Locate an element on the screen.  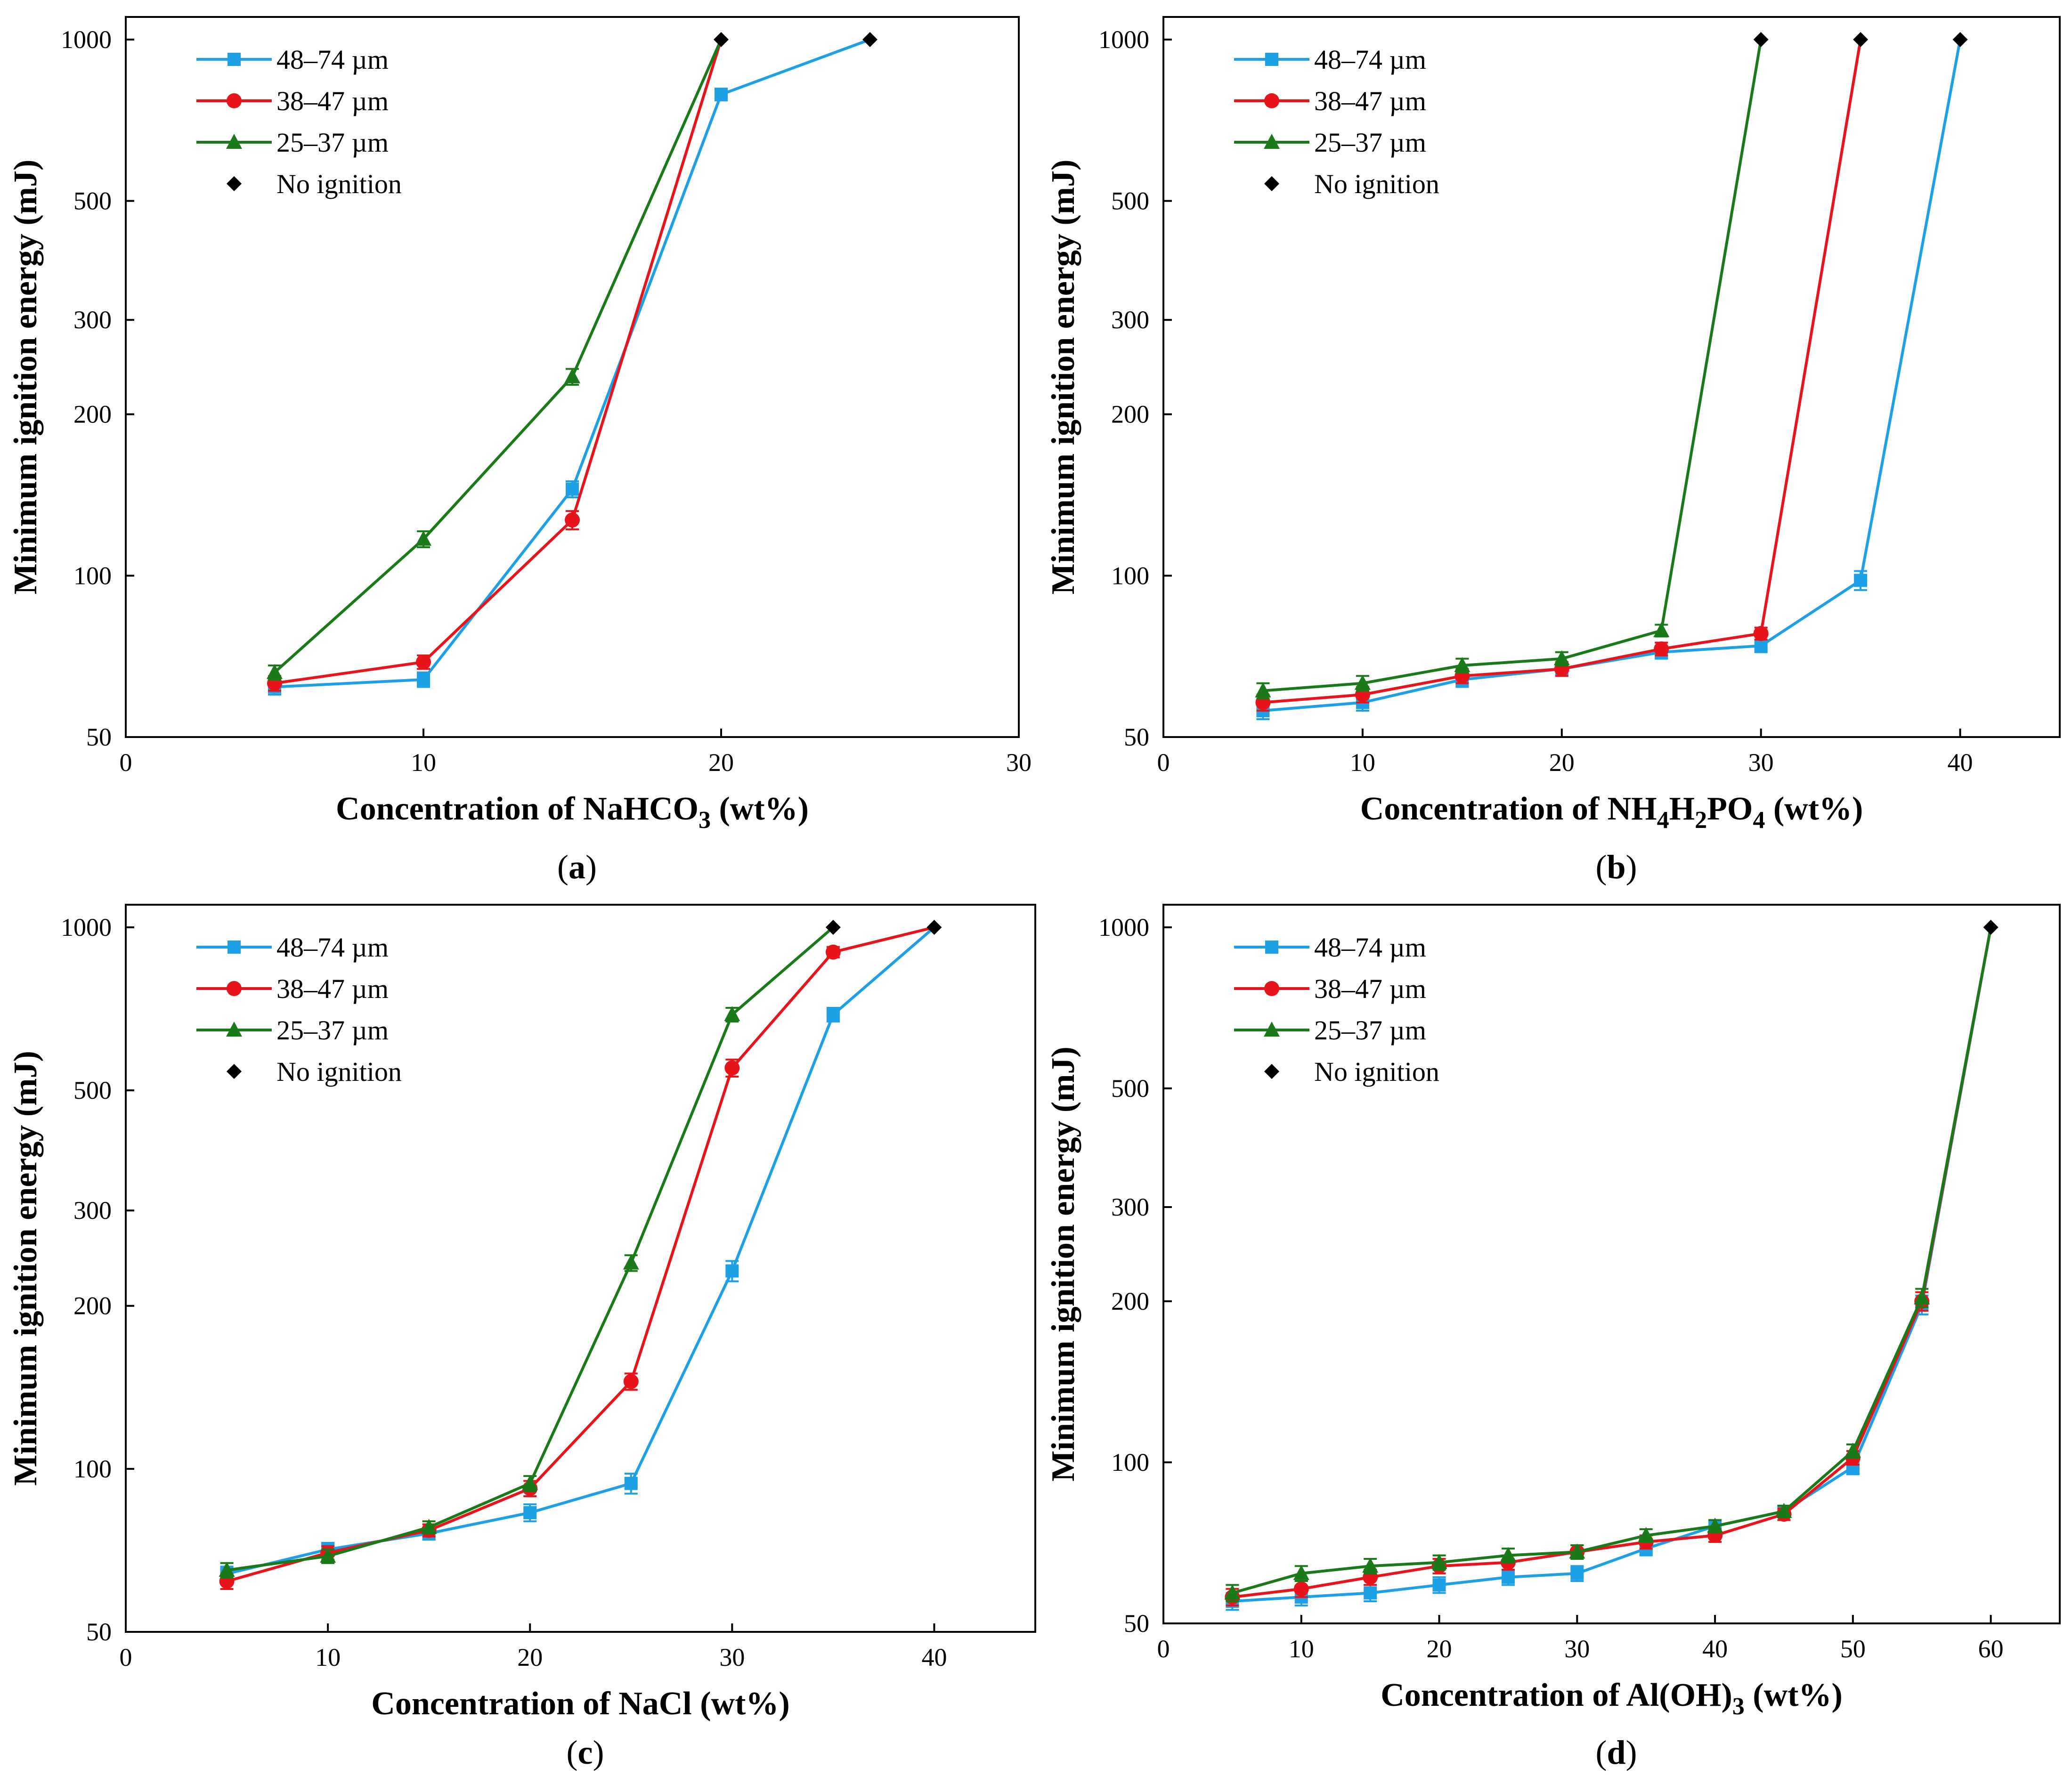
caption-letter: d is located at coordinates (1616, 1752).